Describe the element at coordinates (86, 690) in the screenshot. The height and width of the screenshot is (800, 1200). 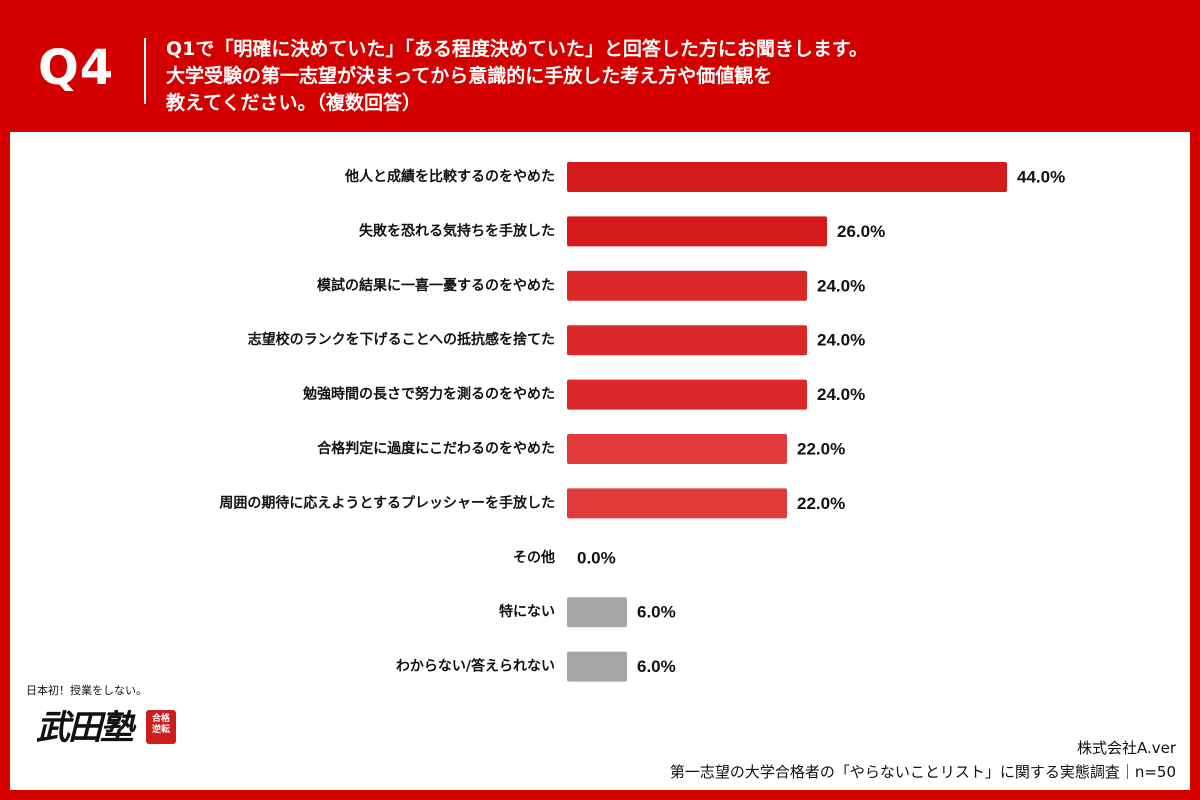
I see `logo-tagline: 日本初！授業をしない。` at that location.